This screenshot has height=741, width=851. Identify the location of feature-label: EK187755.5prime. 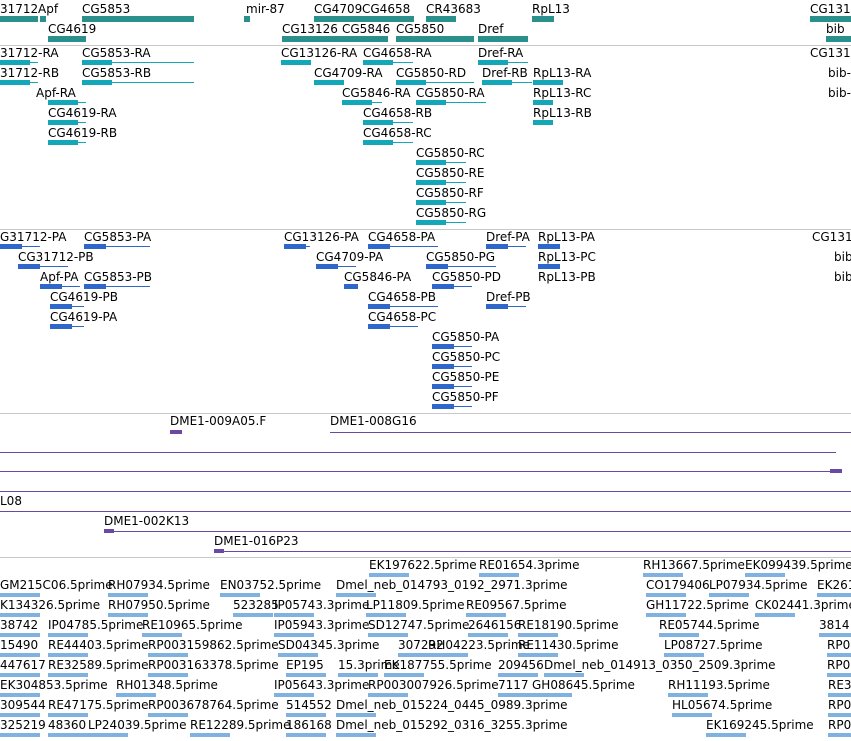
(438, 665).